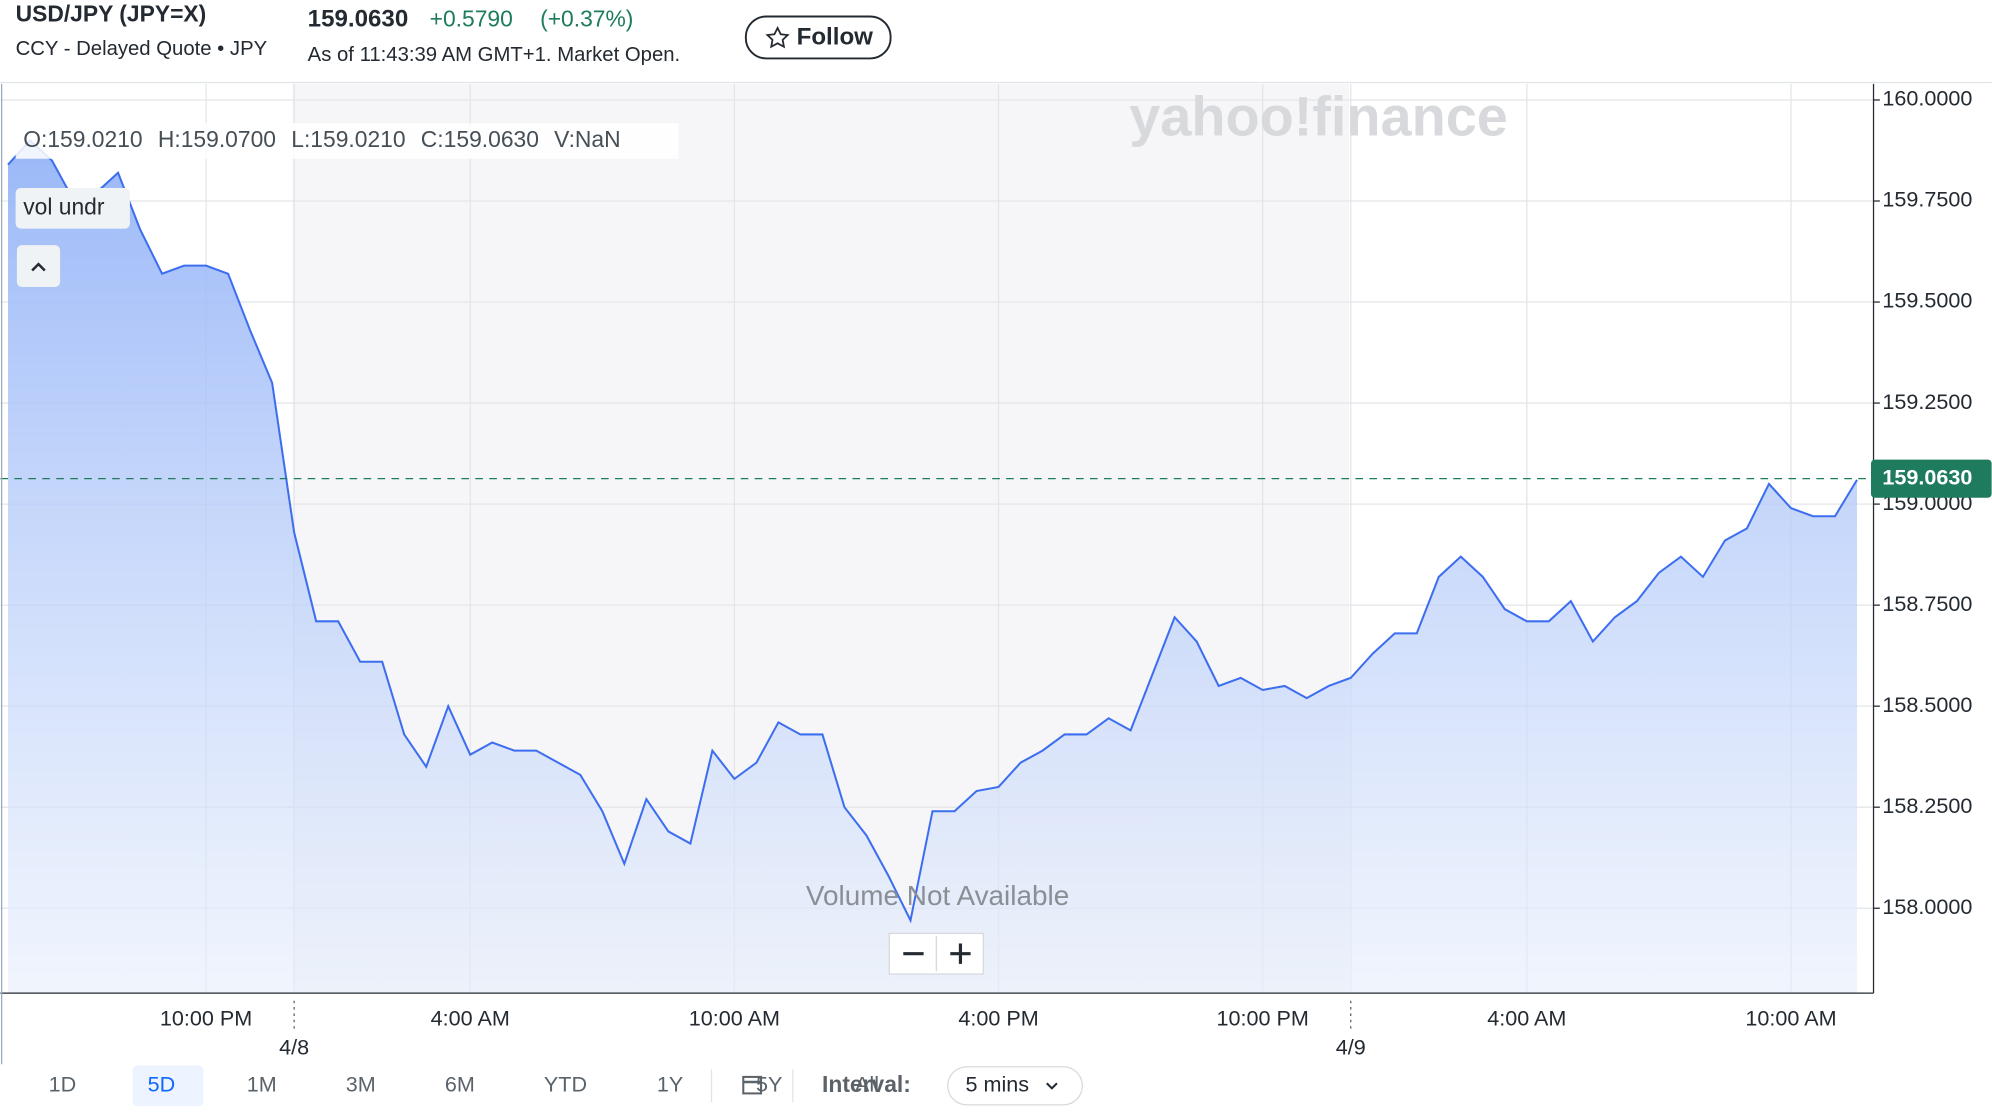 The width and height of the screenshot is (1992, 1115). What do you see at coordinates (936, 953) in the screenshot?
I see `zoom-controls` at bounding box center [936, 953].